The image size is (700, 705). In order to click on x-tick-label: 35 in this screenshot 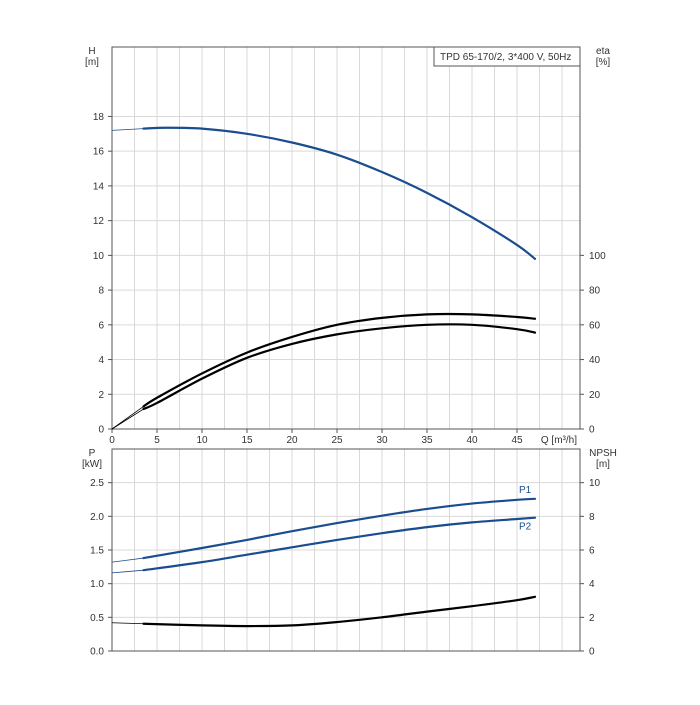, I will do `click(427, 440)`.